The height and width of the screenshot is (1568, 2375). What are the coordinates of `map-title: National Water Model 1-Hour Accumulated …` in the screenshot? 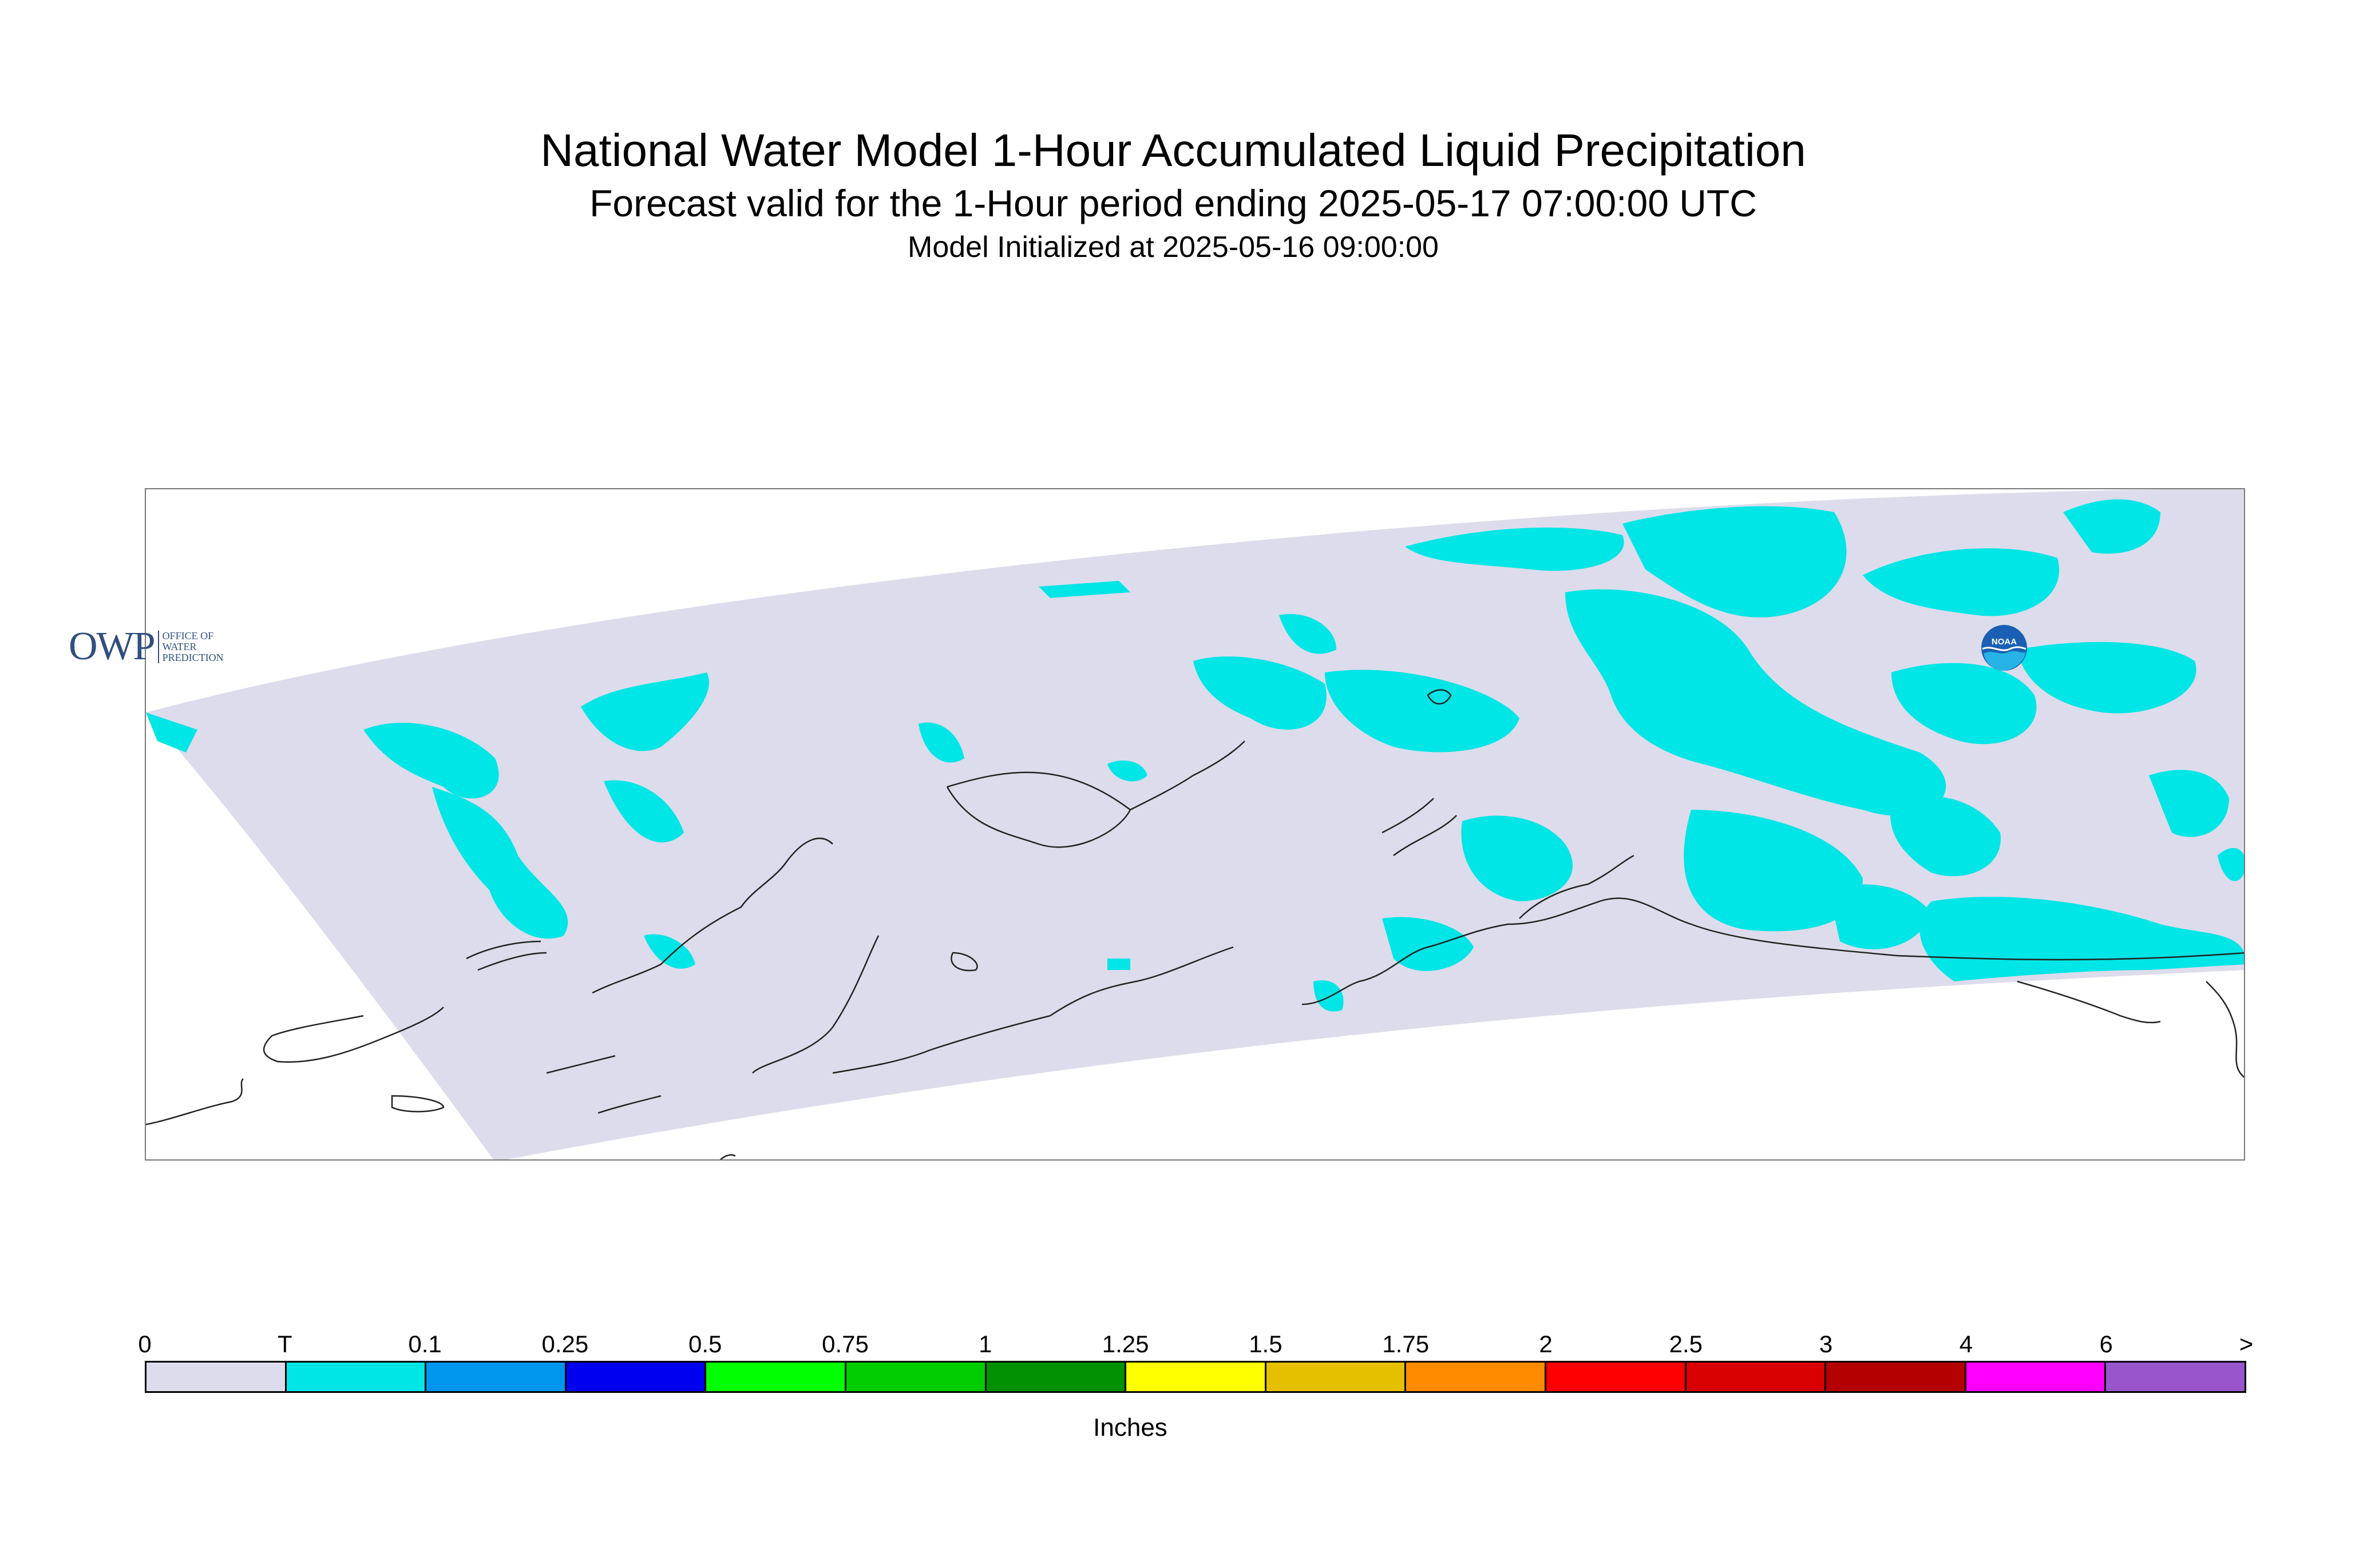 It's located at (1173, 150).